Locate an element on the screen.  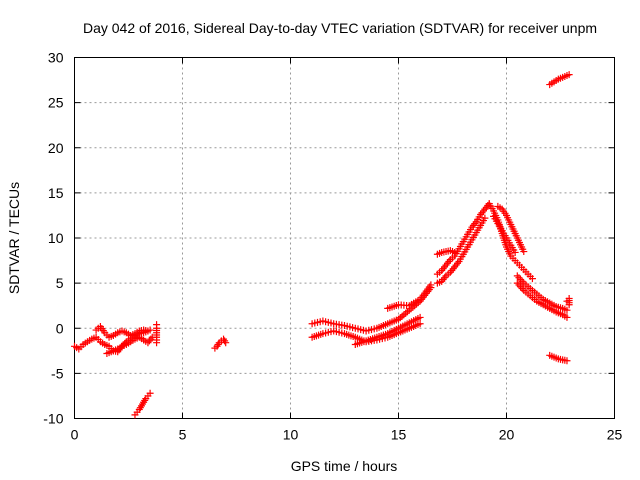
x-axis-label: GPS time / hours is located at coordinates (344, 466).